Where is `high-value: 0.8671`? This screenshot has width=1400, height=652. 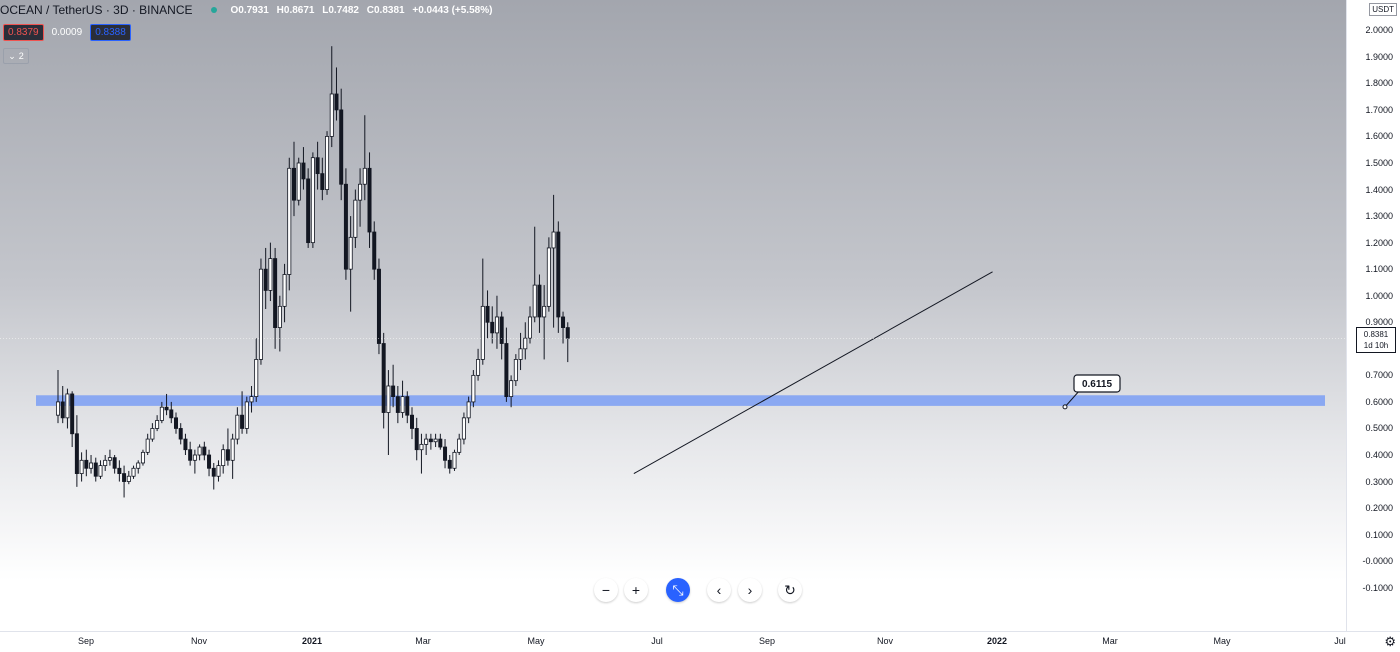 high-value: 0.8671 is located at coordinates (299, 10).